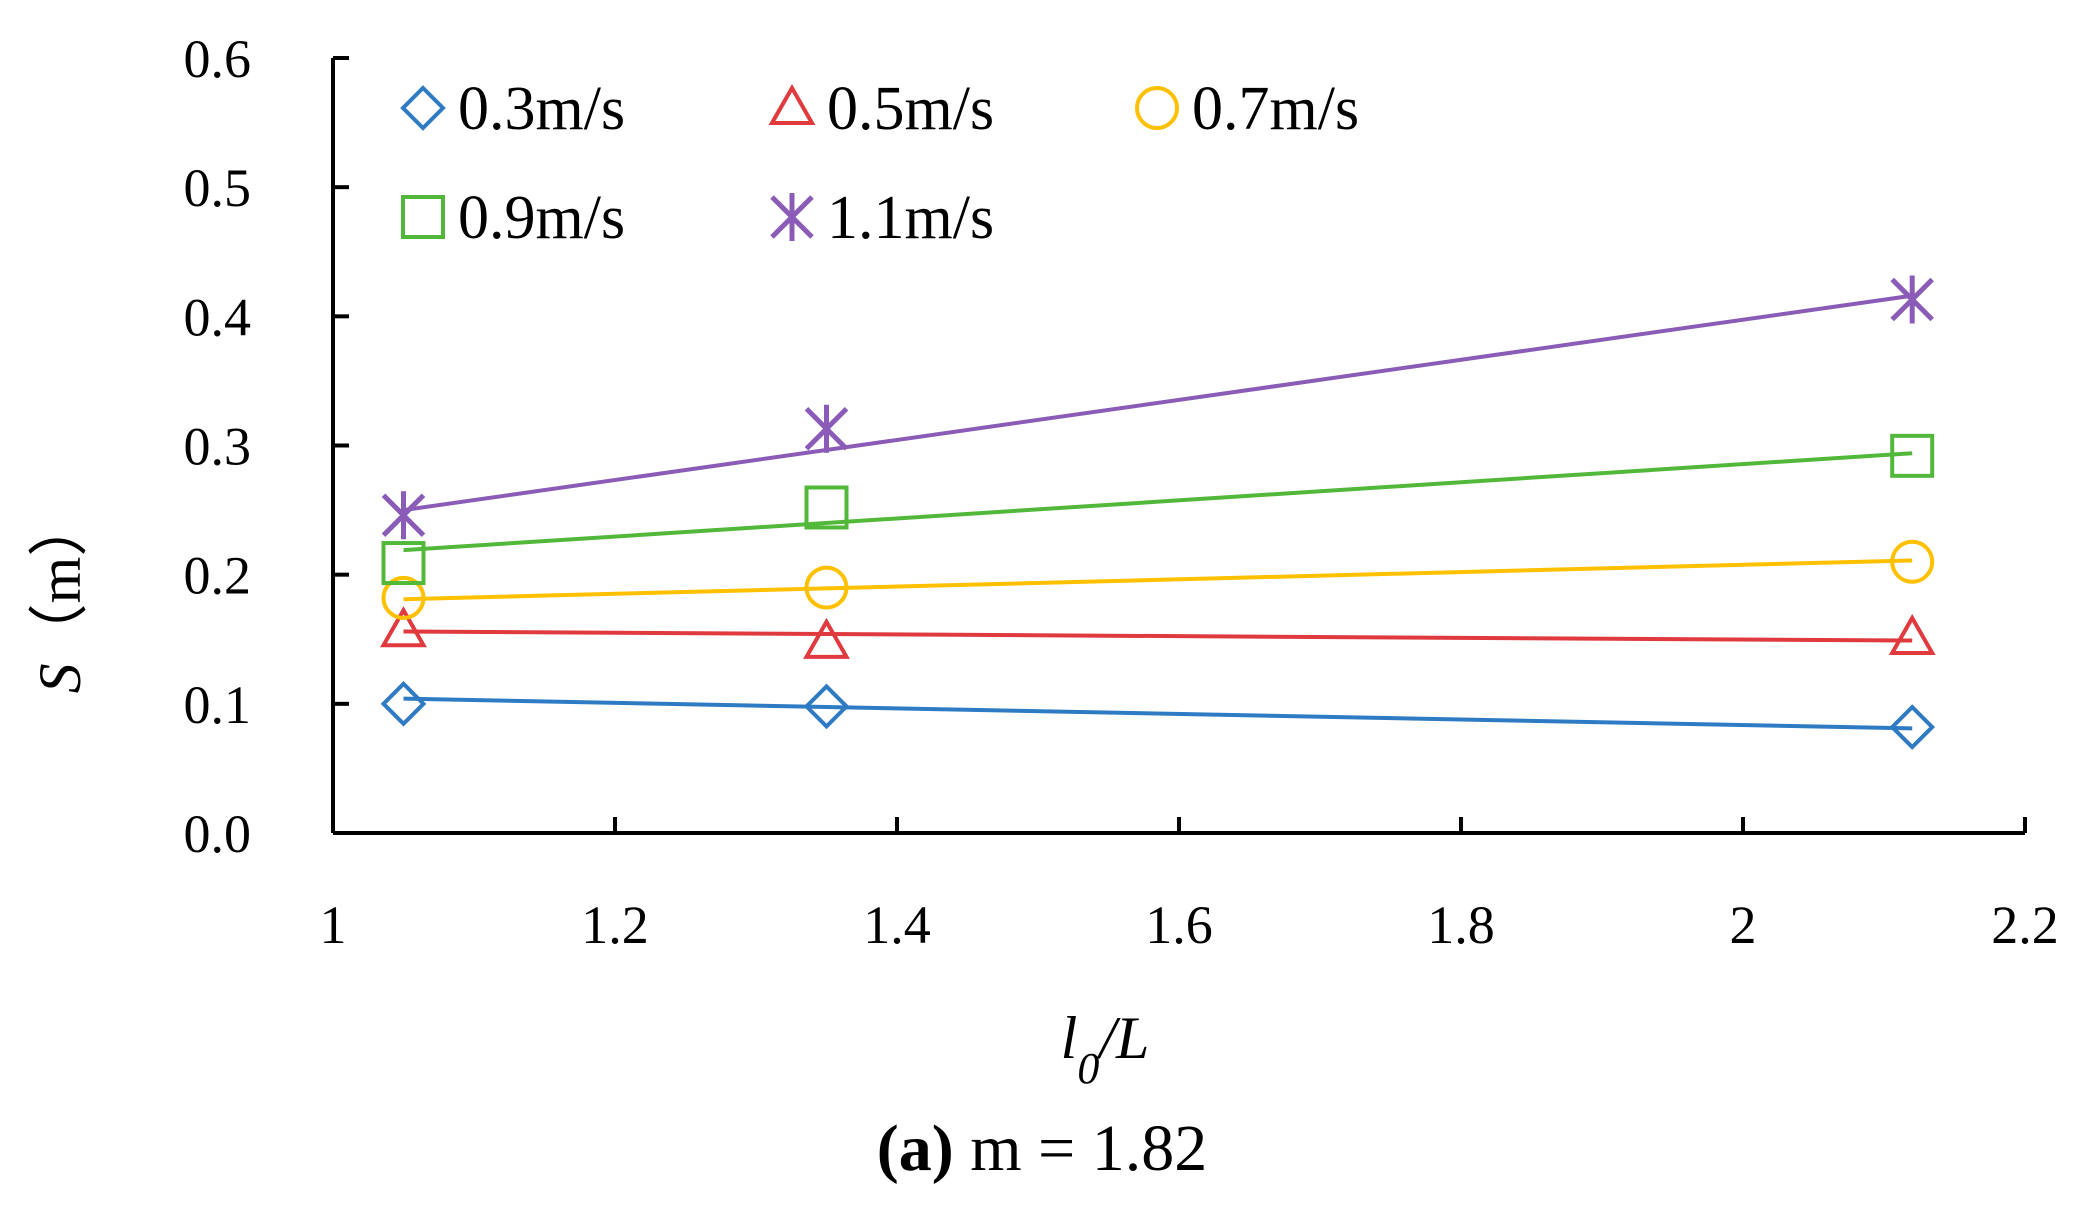 The height and width of the screenshot is (1214, 2084). Describe the element at coordinates (1105, 1049) in the screenshot. I see `x-axis-title: l0/L` at that location.